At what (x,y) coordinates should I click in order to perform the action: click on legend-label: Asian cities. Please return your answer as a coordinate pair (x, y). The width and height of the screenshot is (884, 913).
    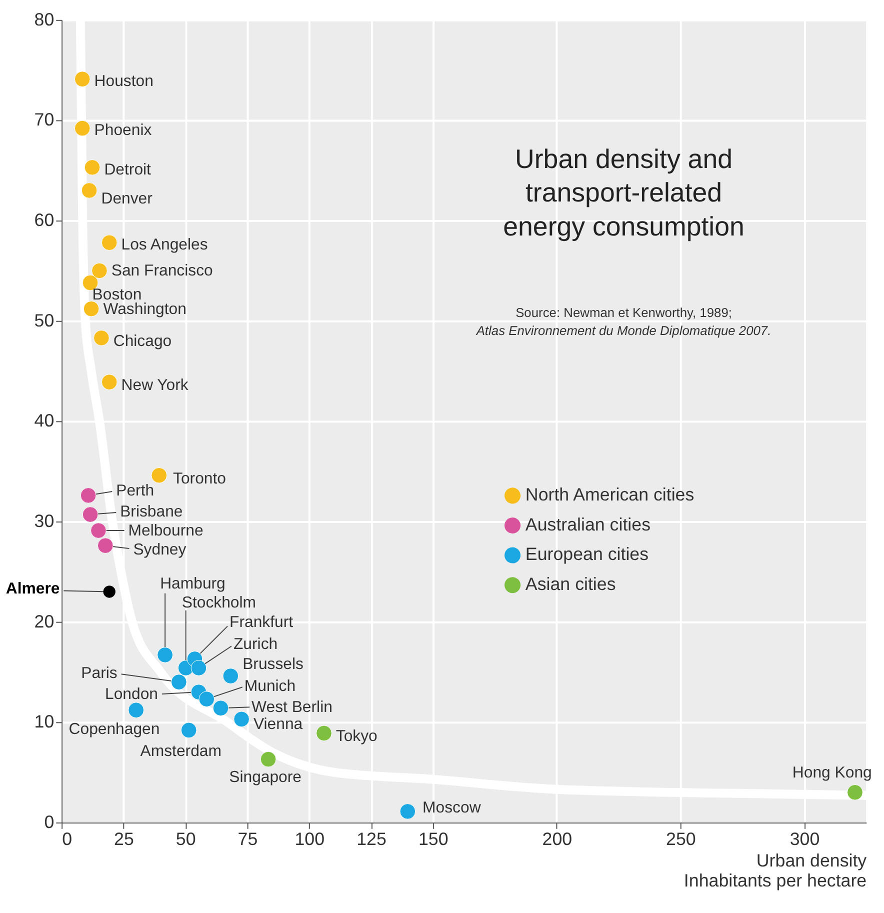
    Looking at the image, I should click on (570, 584).